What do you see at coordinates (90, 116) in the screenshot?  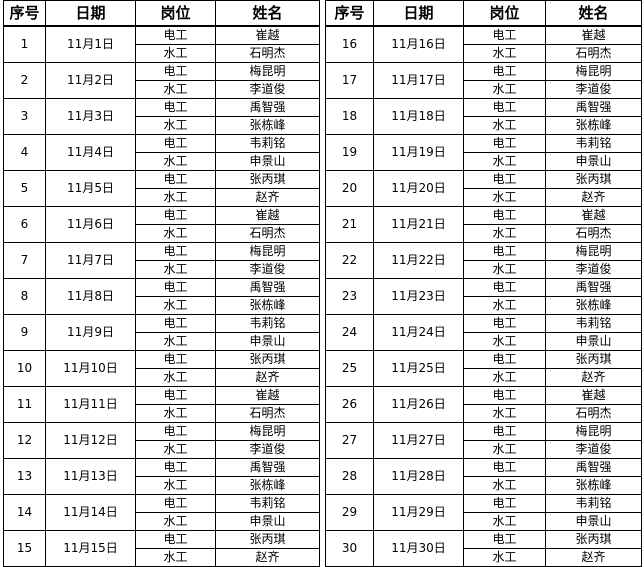 I see `row-date: 11月3日` at bounding box center [90, 116].